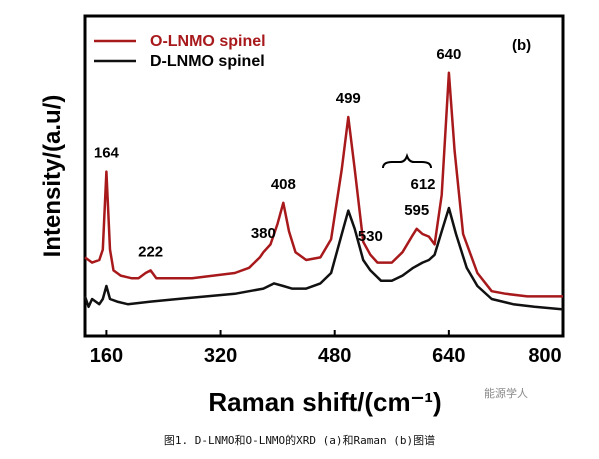 This screenshot has width=599, height=459. What do you see at coordinates (106, 356) in the screenshot?
I see `x-tick-label-160: 160` at bounding box center [106, 356].